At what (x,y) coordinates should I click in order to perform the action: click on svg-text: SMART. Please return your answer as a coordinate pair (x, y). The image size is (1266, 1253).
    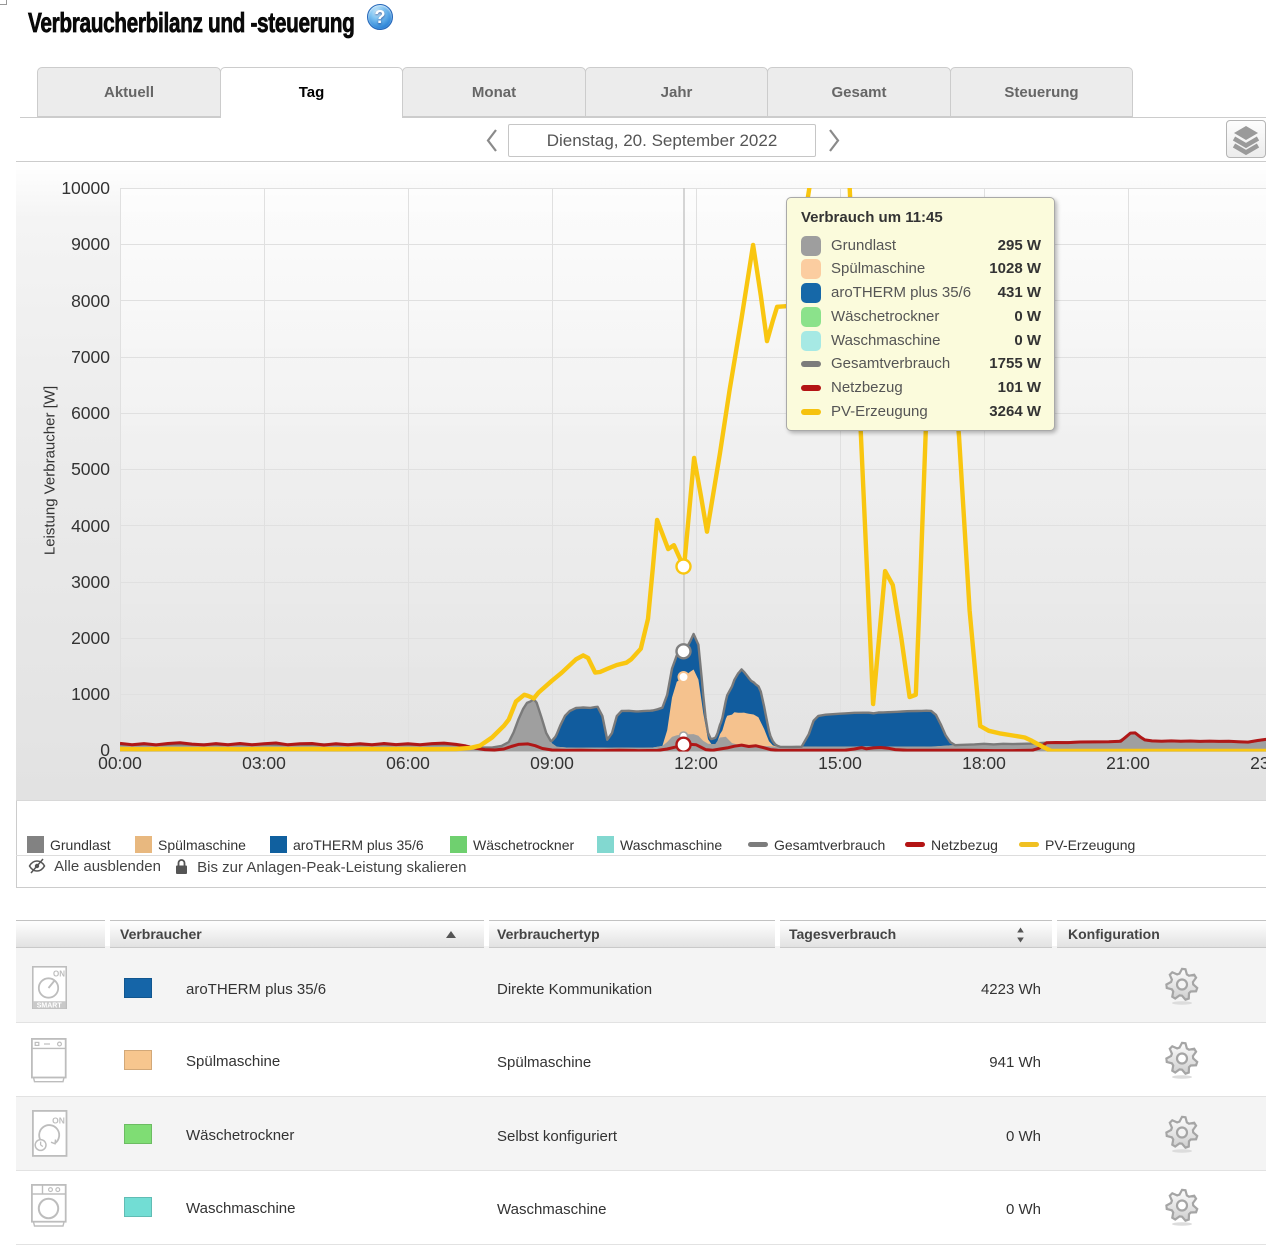
    Looking at the image, I should click on (50, 1005).